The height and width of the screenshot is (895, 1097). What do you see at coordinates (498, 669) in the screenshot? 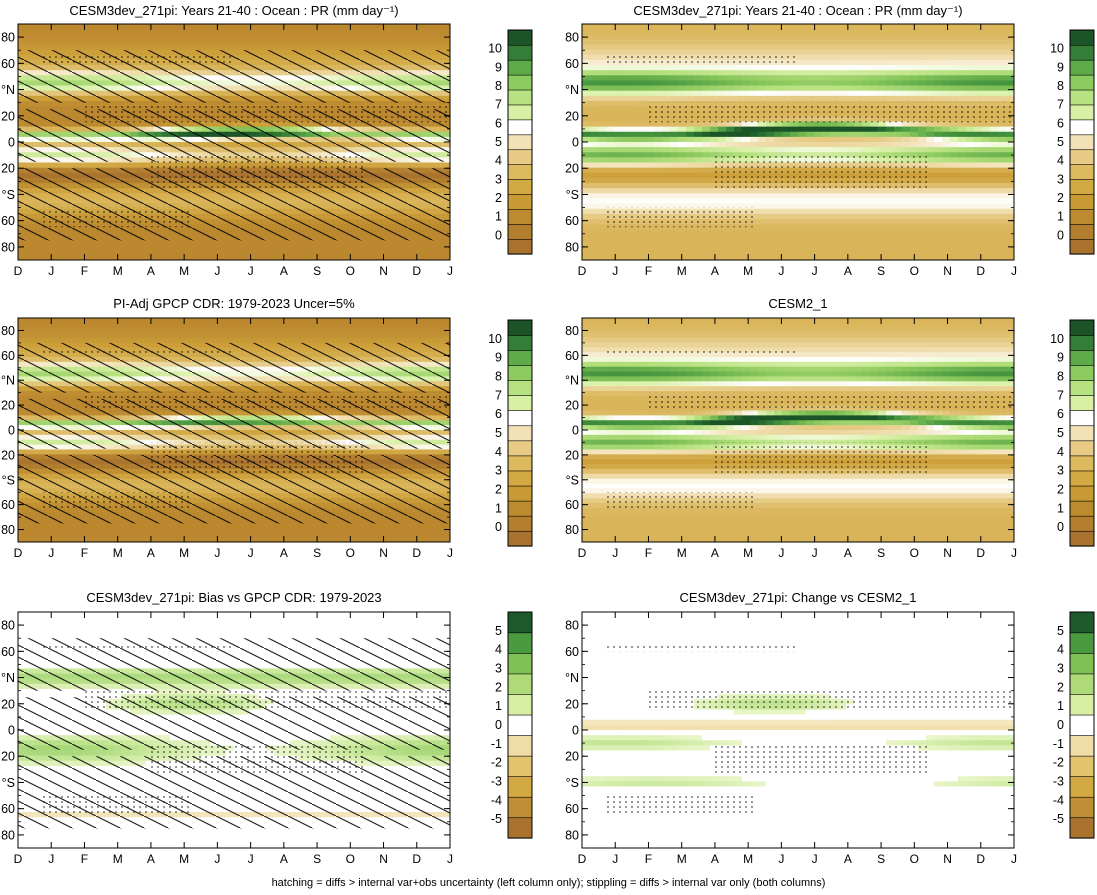
I see `colorbar-label: 3` at bounding box center [498, 669].